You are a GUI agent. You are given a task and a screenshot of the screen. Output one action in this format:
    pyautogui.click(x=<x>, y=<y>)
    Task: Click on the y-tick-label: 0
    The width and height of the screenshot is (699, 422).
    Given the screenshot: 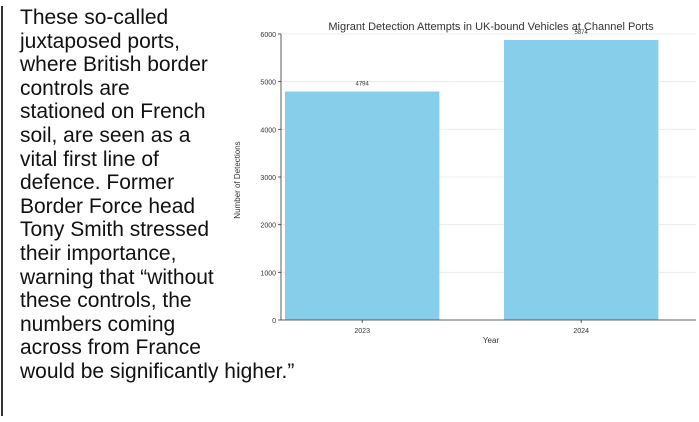 What is the action you would take?
    pyautogui.click(x=274, y=321)
    